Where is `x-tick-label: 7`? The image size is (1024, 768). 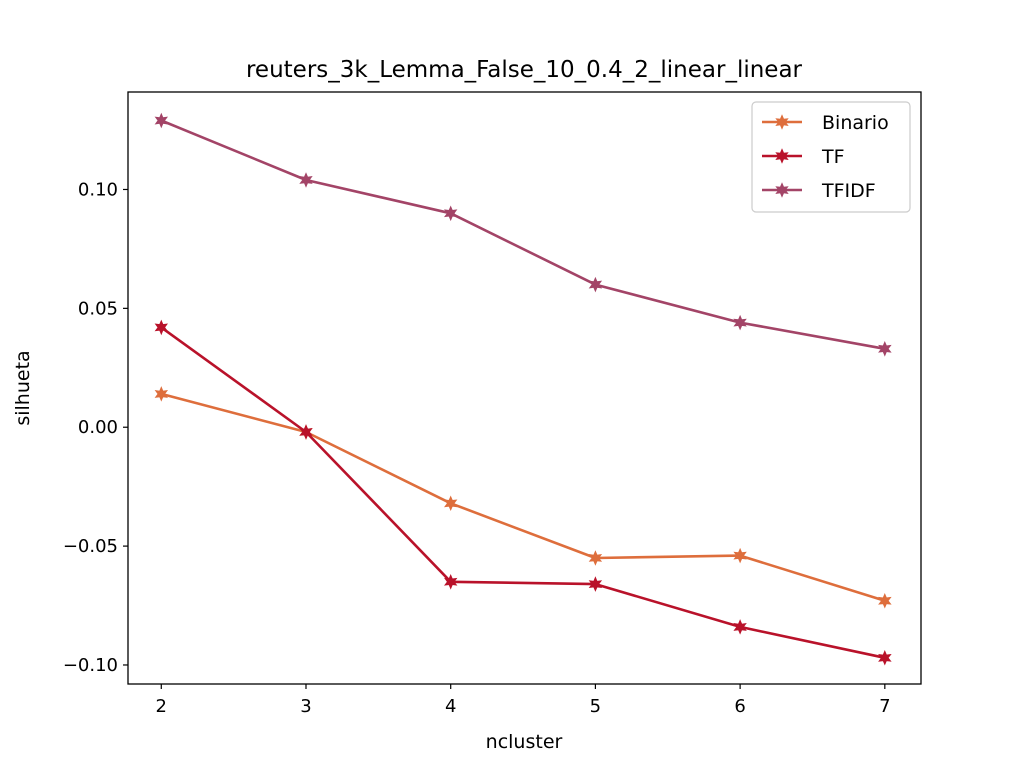
x-tick-label: 7 is located at coordinates (884, 706).